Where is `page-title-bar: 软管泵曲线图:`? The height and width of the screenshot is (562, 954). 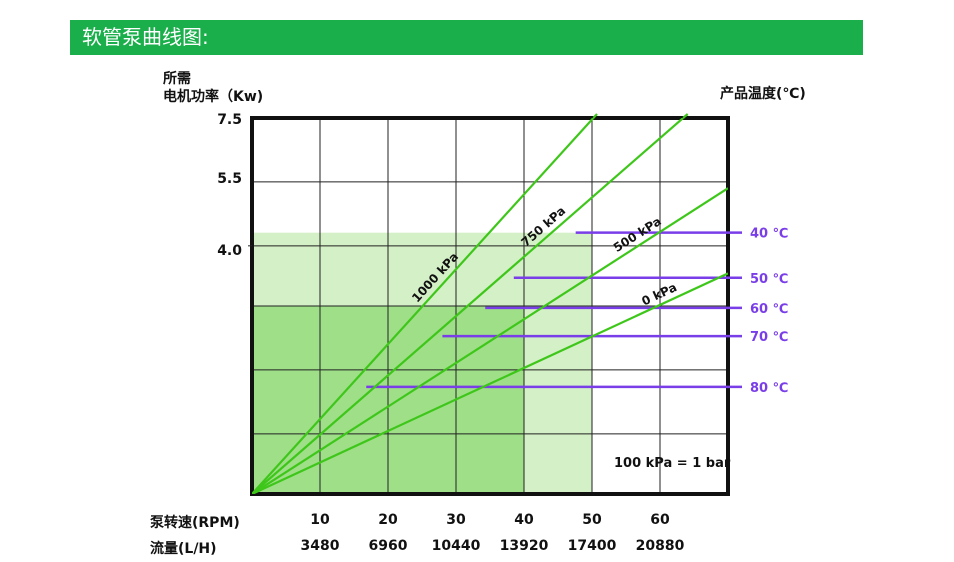 page-title-bar: 软管泵曲线图: is located at coordinates (466, 37).